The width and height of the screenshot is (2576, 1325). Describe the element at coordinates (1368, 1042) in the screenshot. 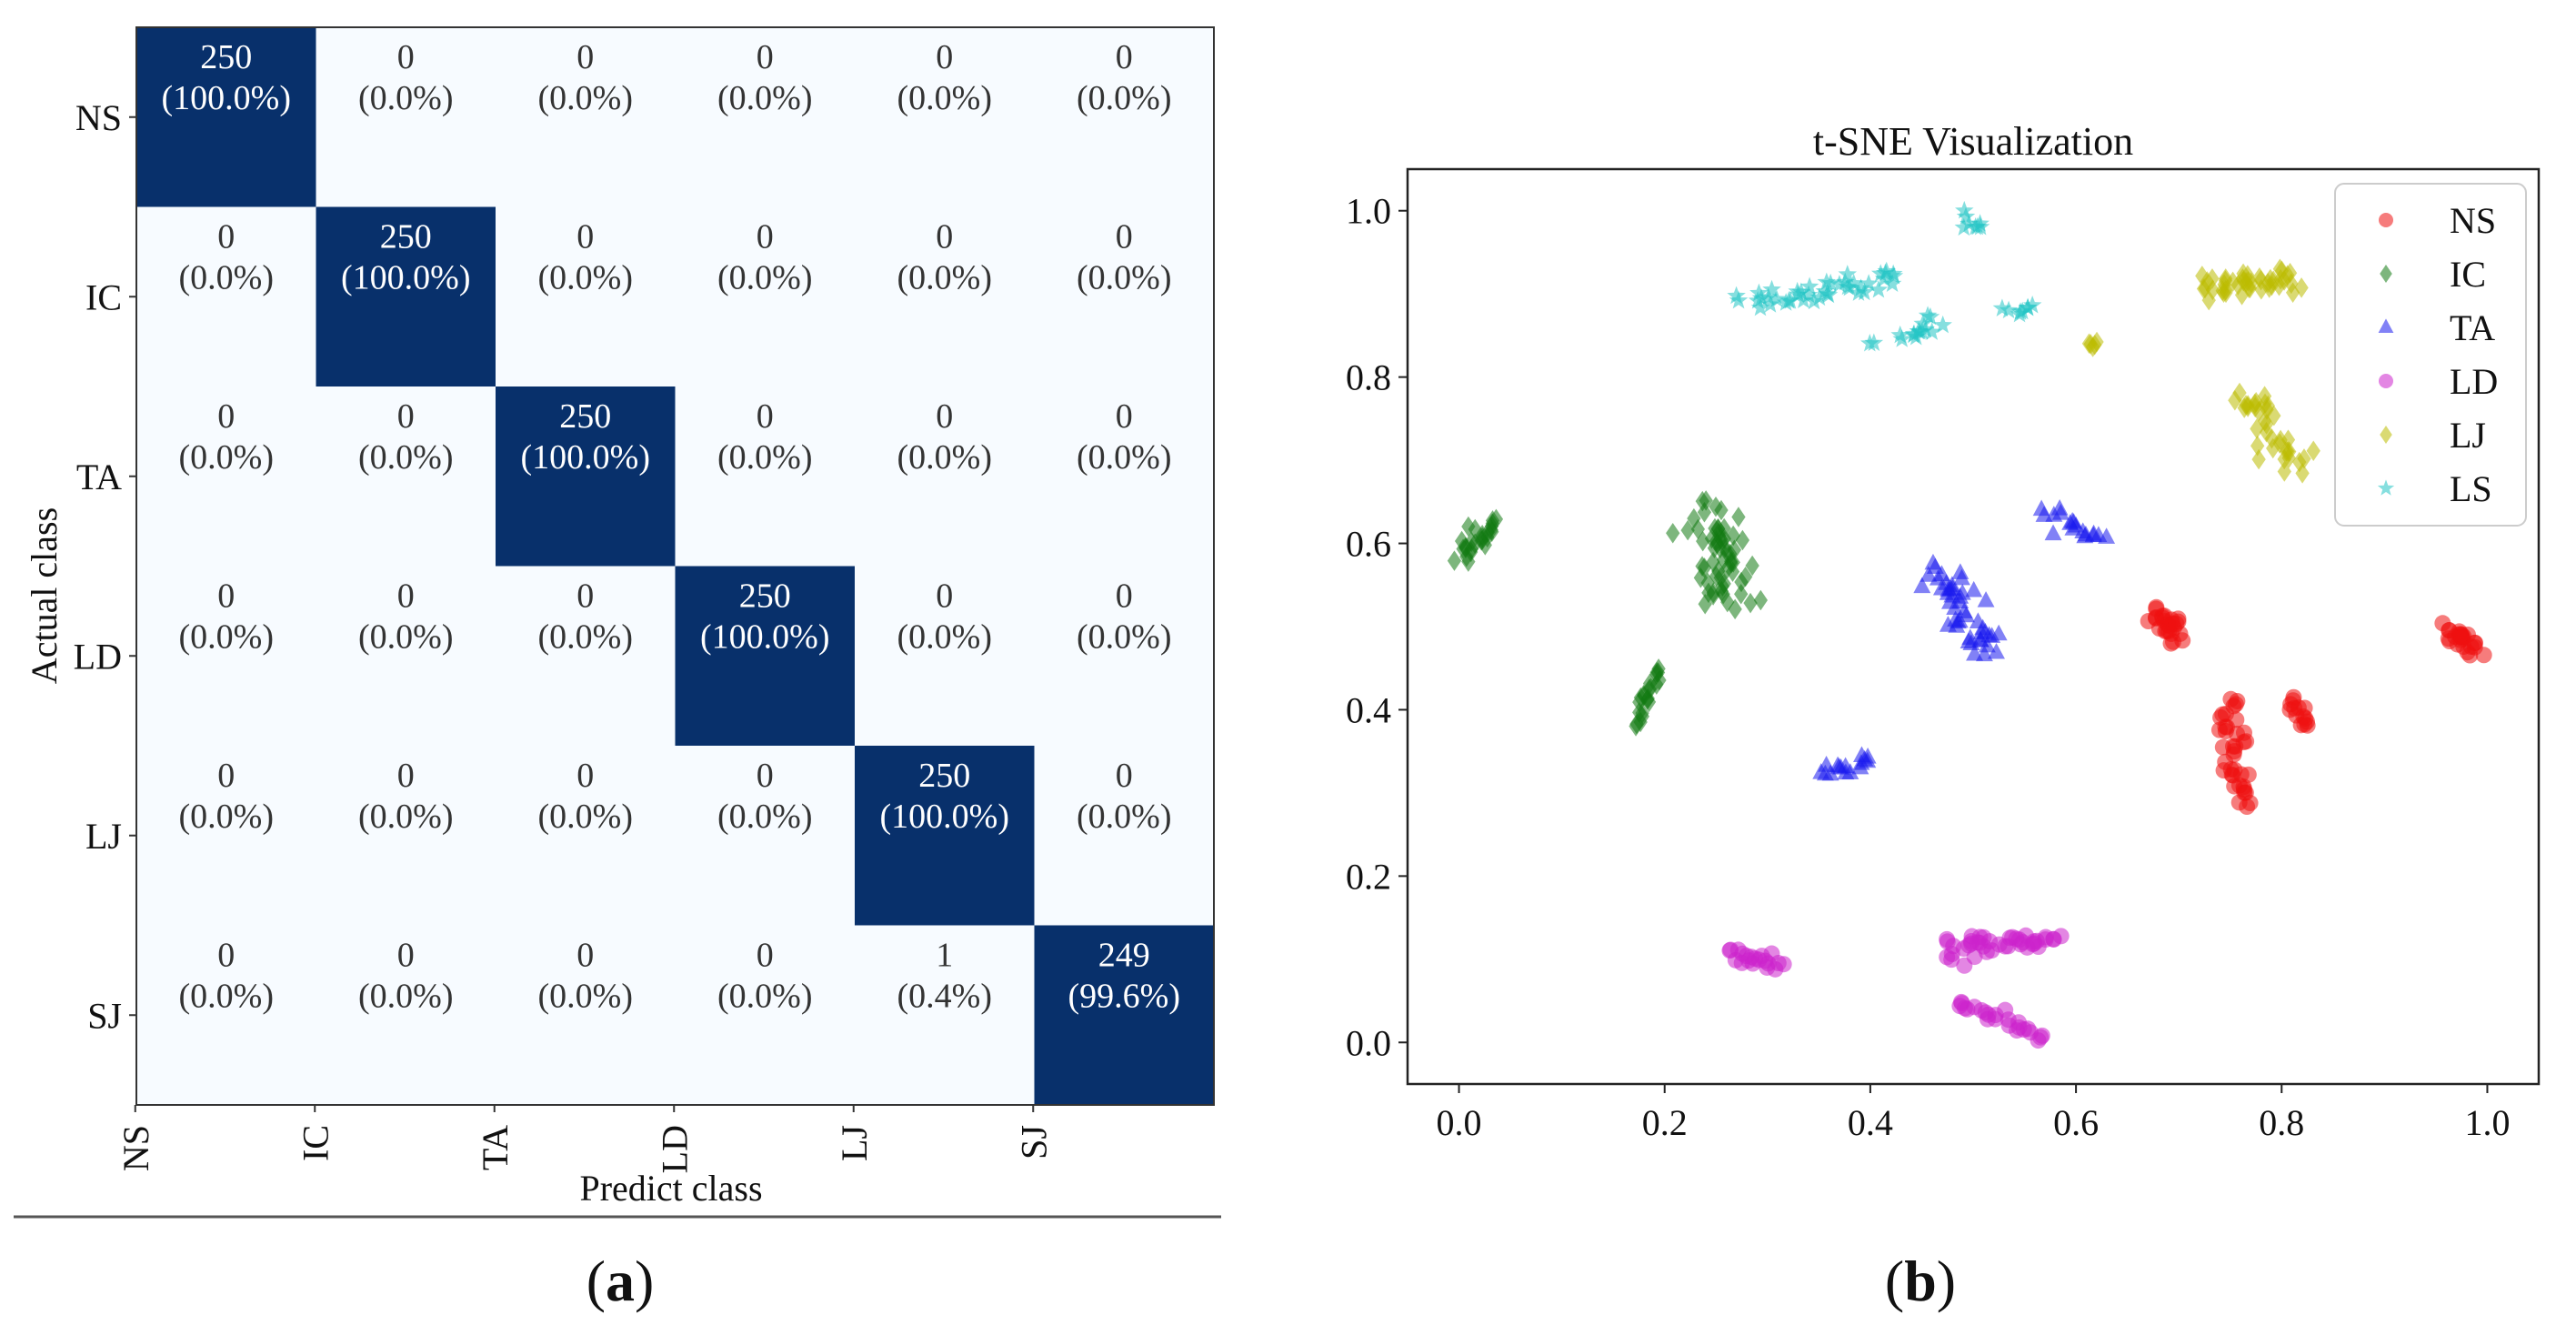

I see `tsne-y-tick-label: 0.0` at that location.